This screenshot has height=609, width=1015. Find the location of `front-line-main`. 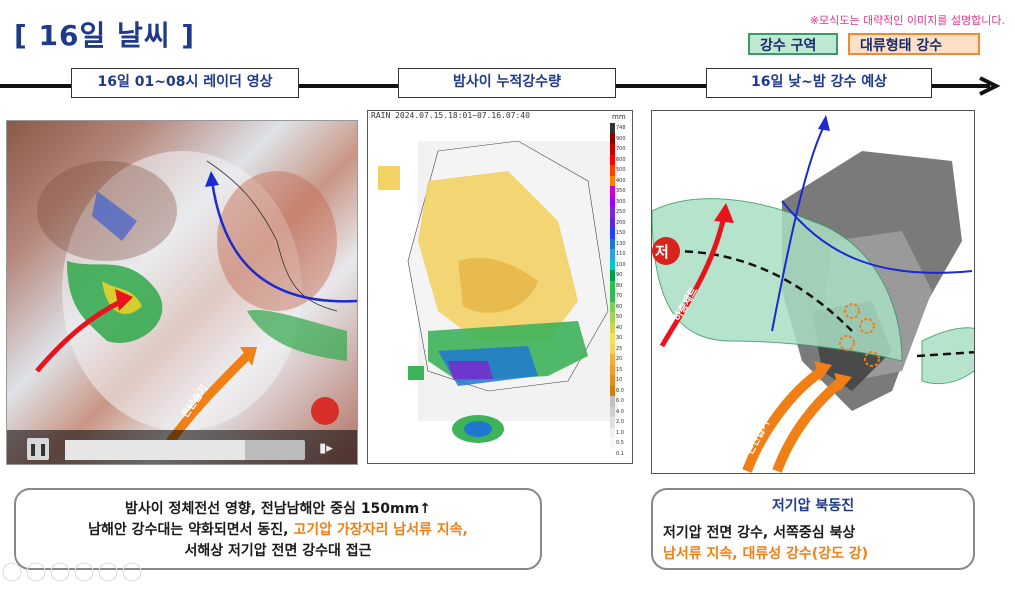

front-line-main is located at coordinates (762, 290).